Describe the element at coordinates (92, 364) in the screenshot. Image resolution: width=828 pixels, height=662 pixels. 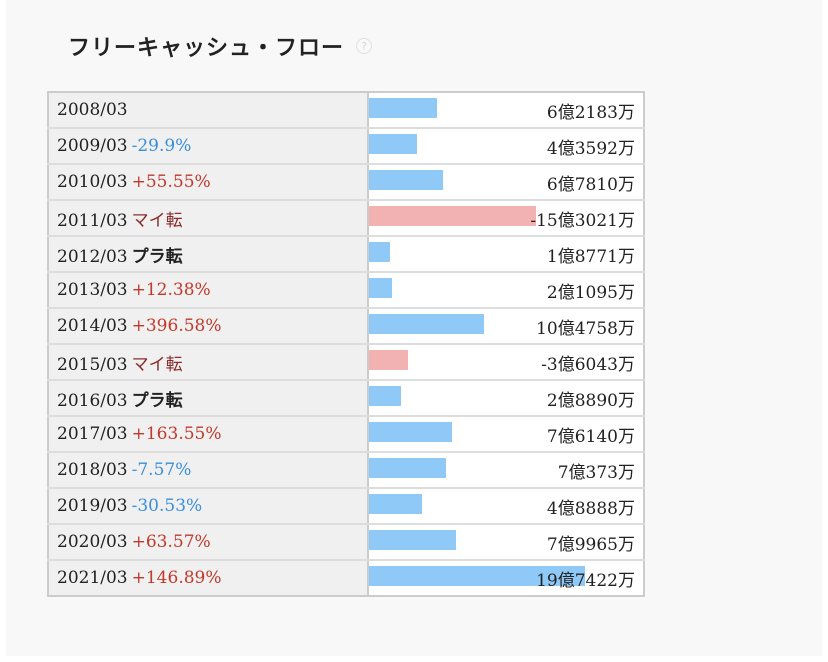
I see `year-label: 2015/03` at that location.